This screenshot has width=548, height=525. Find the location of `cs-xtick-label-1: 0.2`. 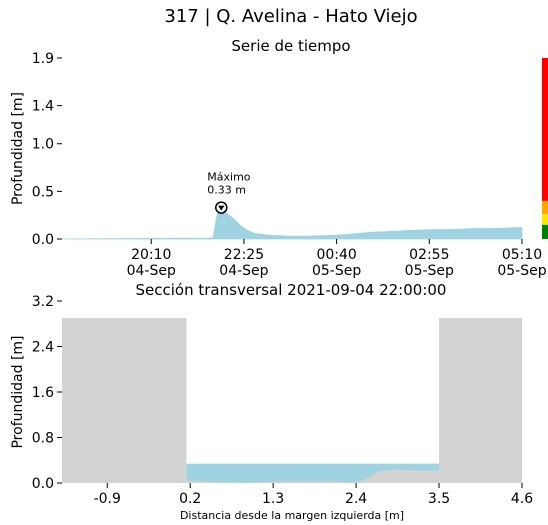

cs-xtick-label-1: 0.2 is located at coordinates (190, 499).